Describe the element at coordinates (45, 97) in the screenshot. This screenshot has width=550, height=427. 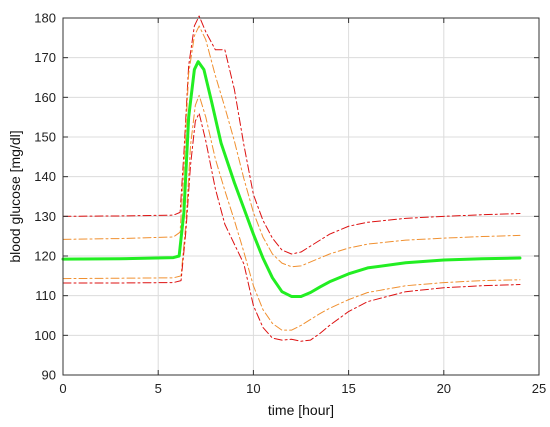
I see `y-tick-label: 160` at that location.